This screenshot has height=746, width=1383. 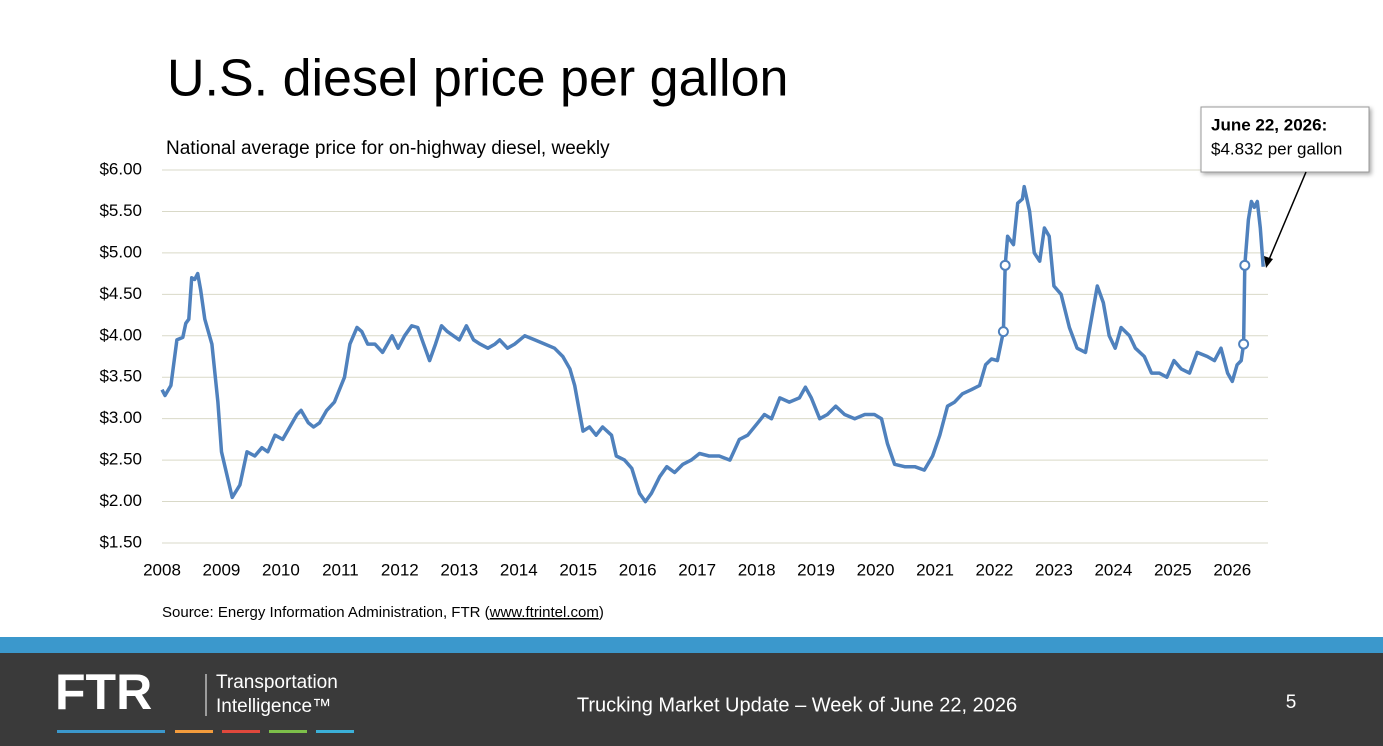 I want to click on y-tick-label: $3.00, so click(x=120, y=417).